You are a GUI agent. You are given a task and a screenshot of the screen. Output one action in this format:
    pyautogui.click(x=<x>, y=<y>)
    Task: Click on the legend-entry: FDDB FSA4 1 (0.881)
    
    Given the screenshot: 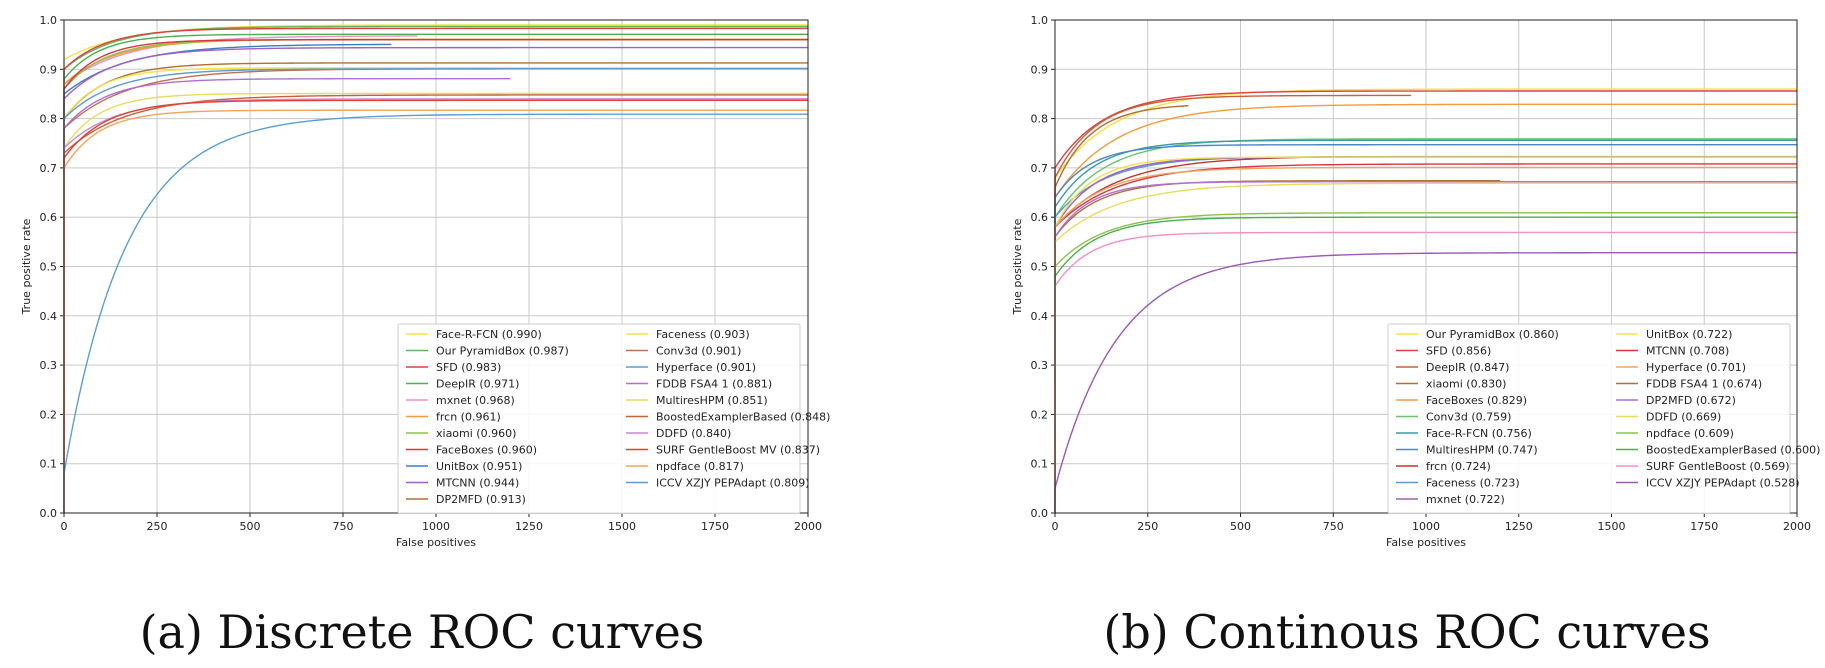 What is the action you would take?
    pyautogui.click(x=714, y=384)
    